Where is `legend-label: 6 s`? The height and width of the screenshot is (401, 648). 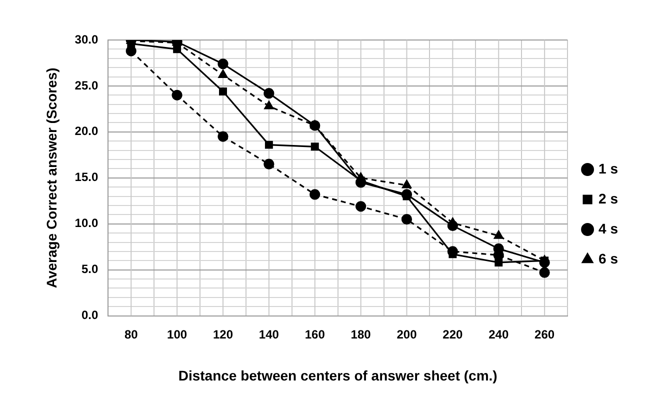 legend-label: 6 s is located at coordinates (608, 258).